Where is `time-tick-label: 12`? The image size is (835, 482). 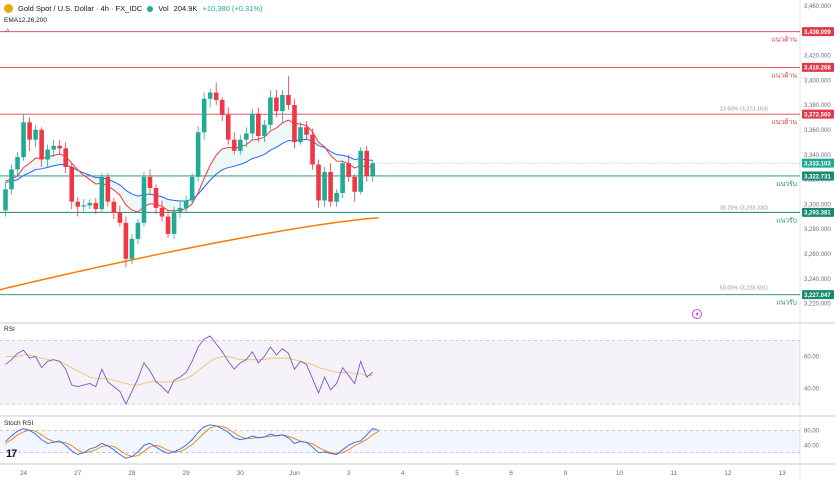 time-tick-label: 12 is located at coordinates (728, 473).